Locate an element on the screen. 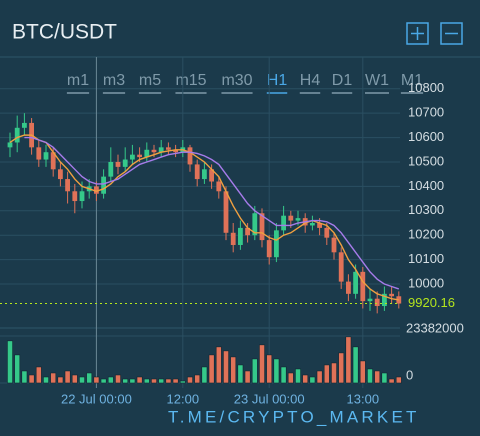 The height and width of the screenshot is (436, 480). timeframe-tab: m1 is located at coordinates (78, 80).